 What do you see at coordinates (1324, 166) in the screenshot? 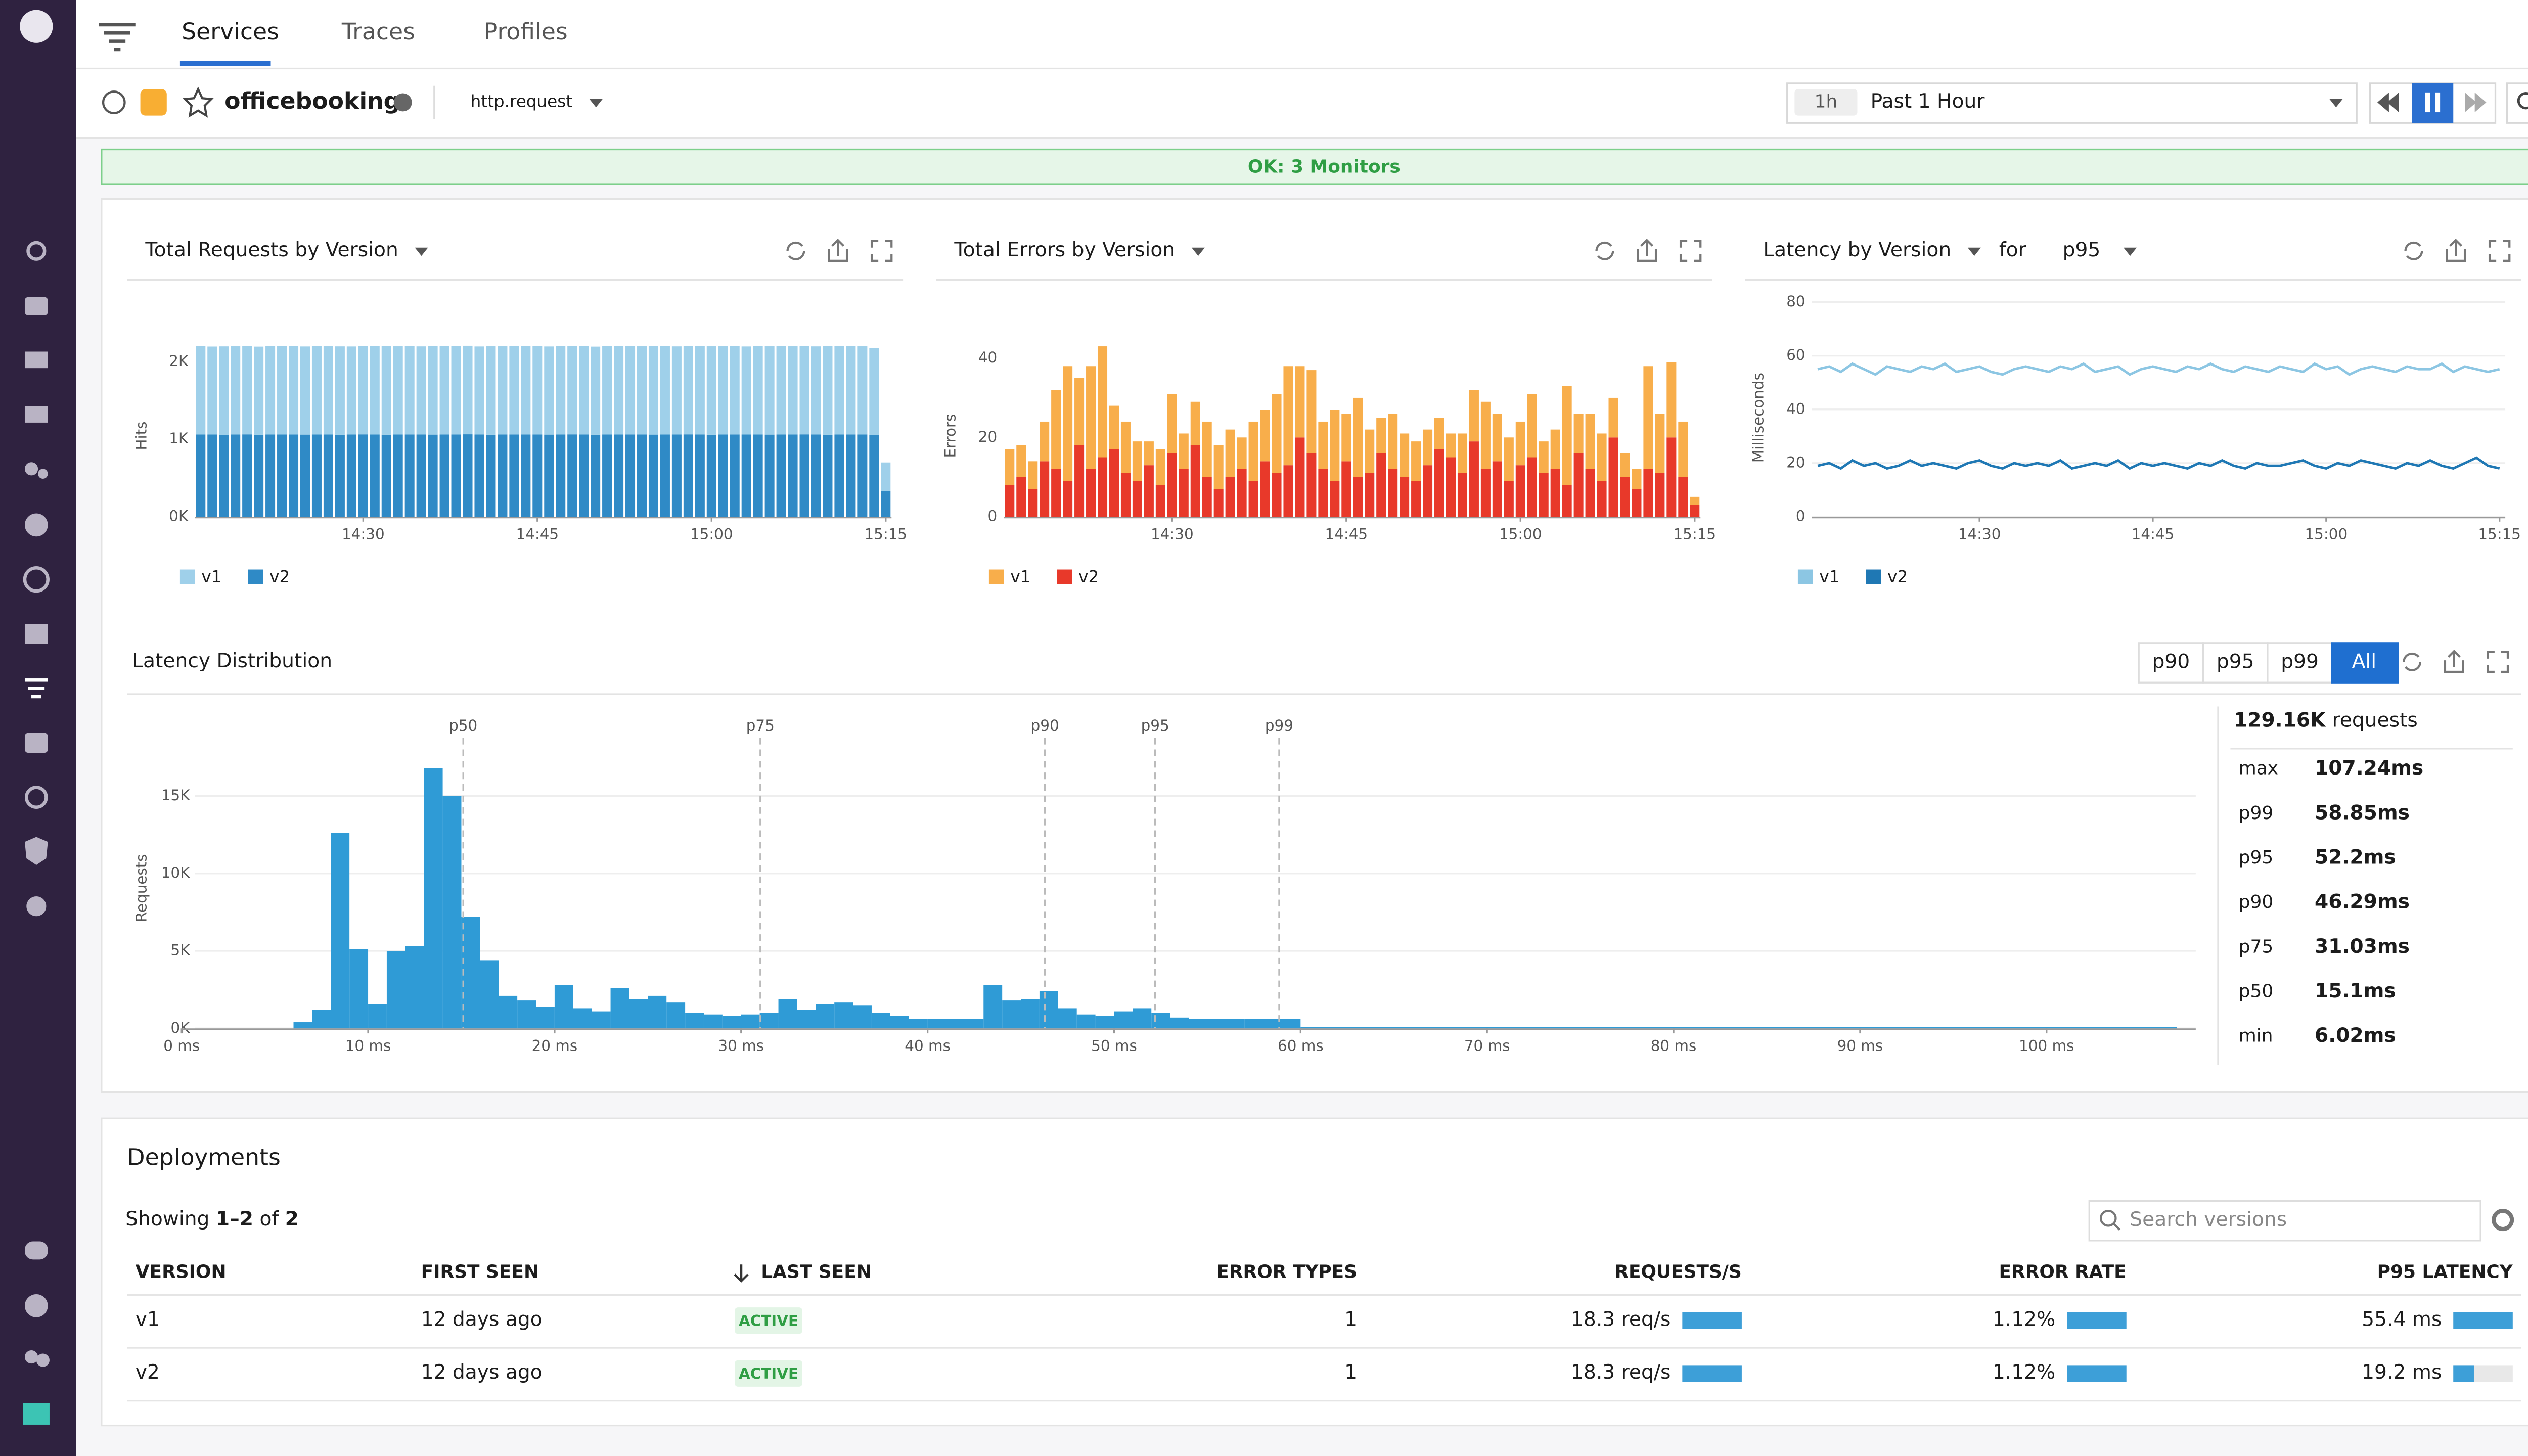
I see `monitor-status: OK: 3 Monitors` at bounding box center [1324, 166].